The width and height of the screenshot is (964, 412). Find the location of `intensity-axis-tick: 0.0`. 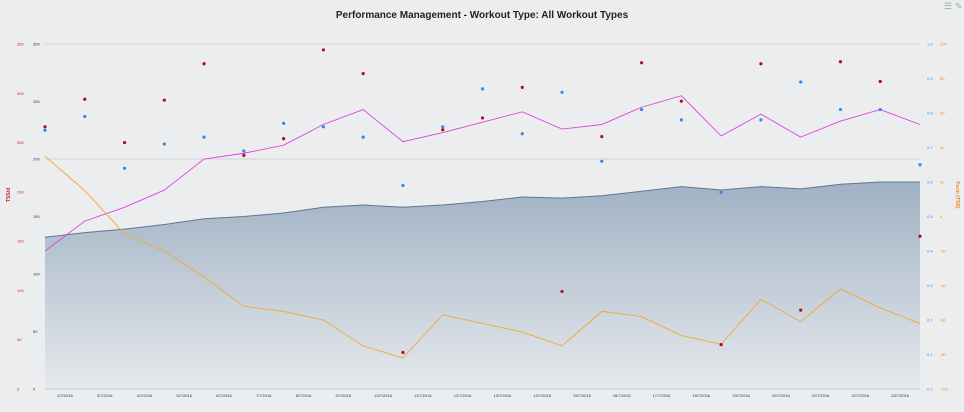

intensity-axis-tick: 0.0 is located at coordinates (930, 389).